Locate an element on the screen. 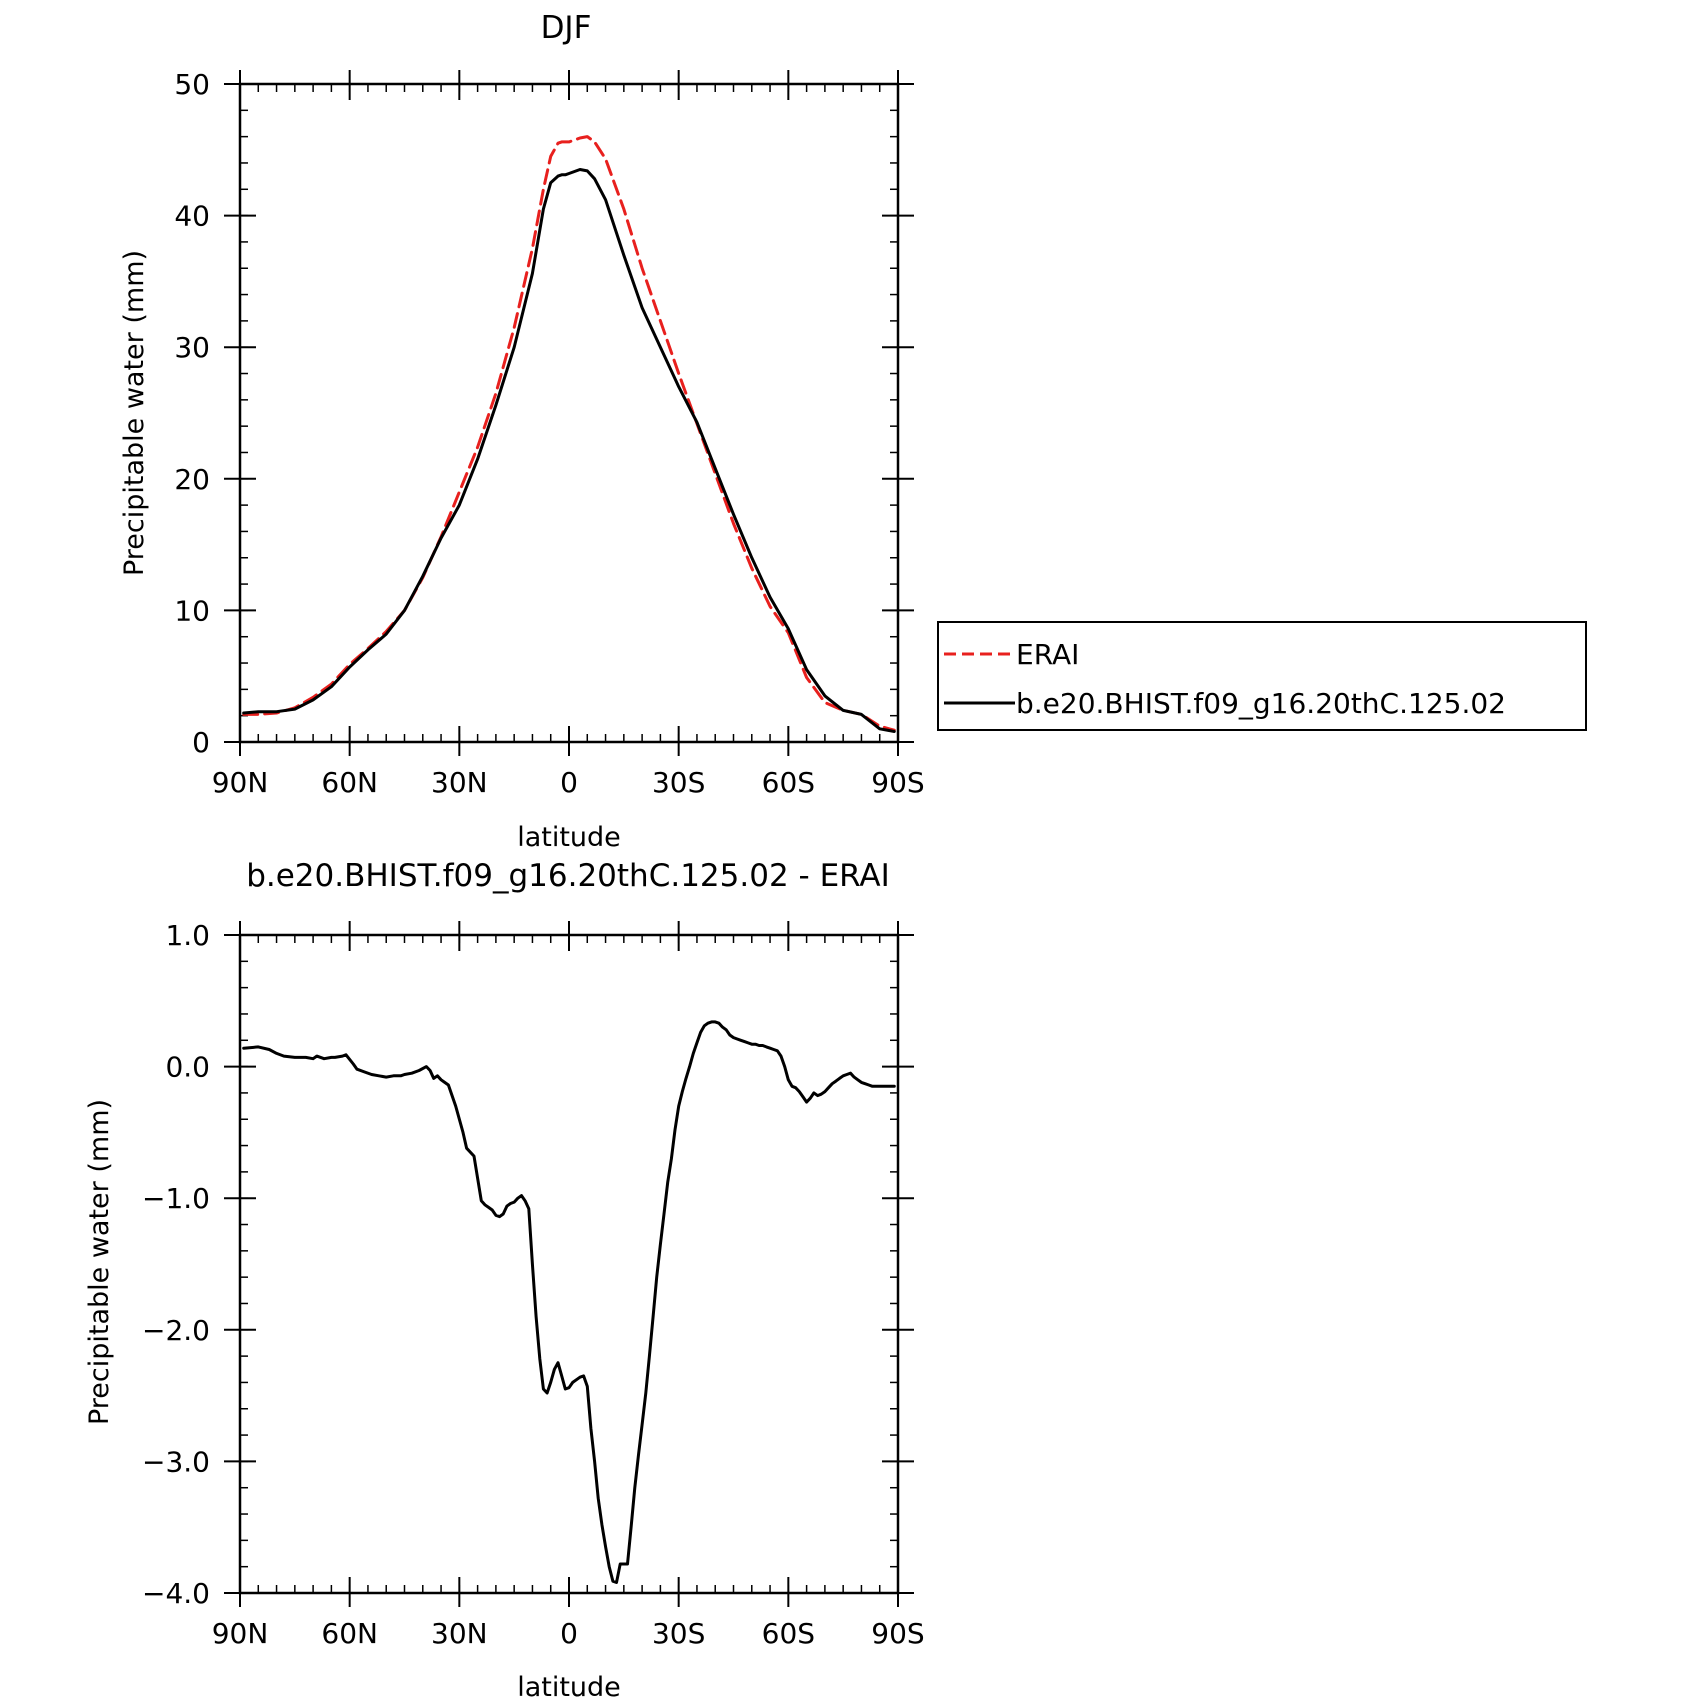 The height and width of the screenshot is (1702, 1688). legend: ERAI b.e20.BHIST.f09_g16.20thC.125.02 is located at coordinates (1262, 676).